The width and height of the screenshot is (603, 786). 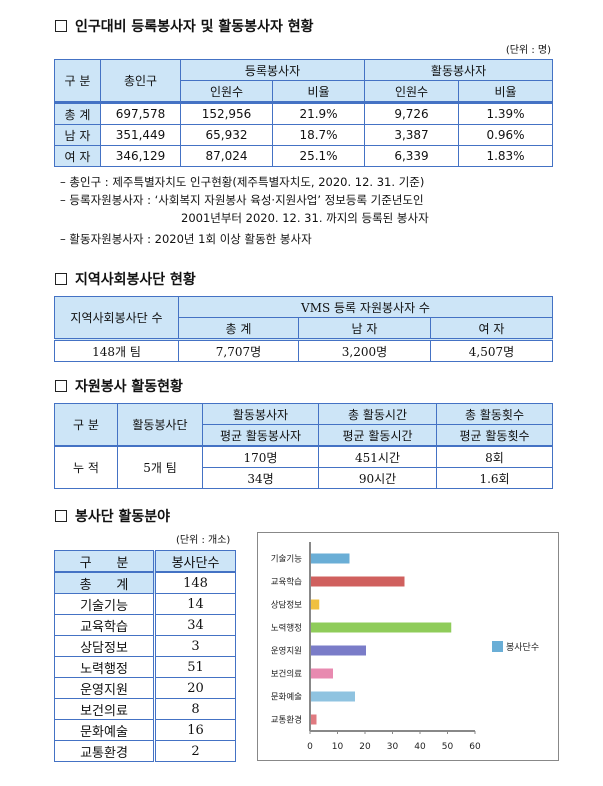 What do you see at coordinates (260, 478) in the screenshot?
I see `cell: 34명` at bounding box center [260, 478].